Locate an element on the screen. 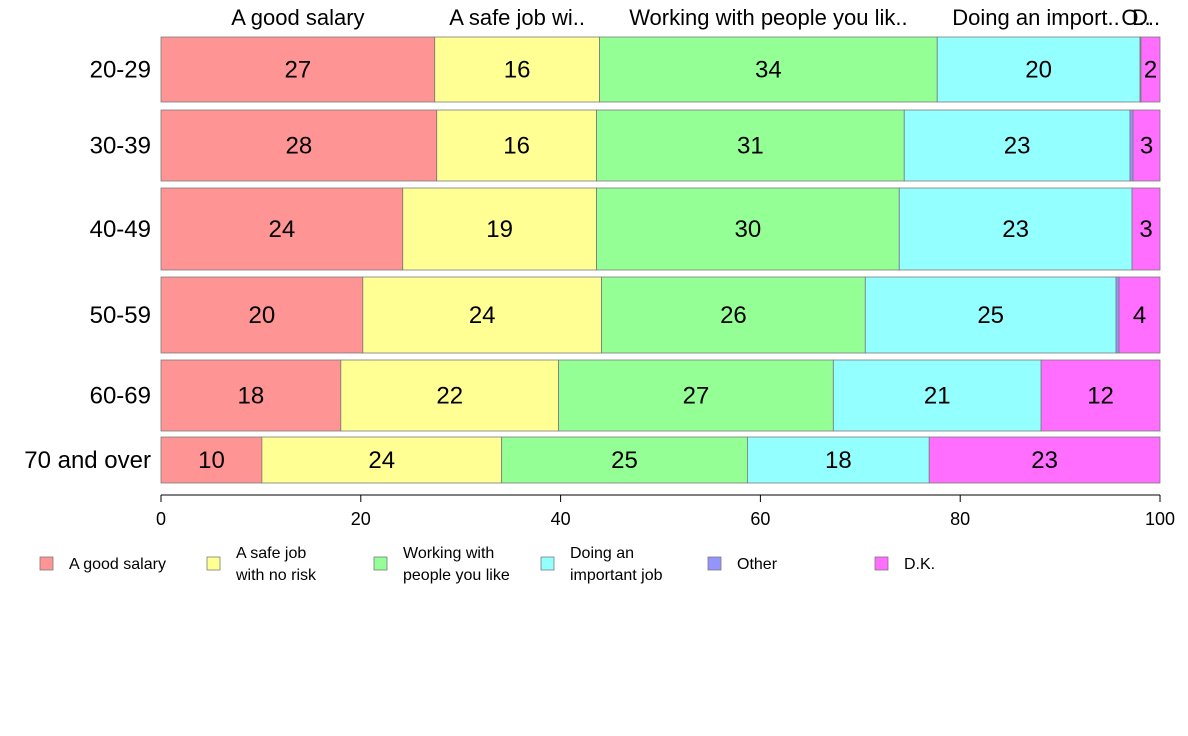 The image size is (1188, 736). data-label: 19 is located at coordinates (499, 229).